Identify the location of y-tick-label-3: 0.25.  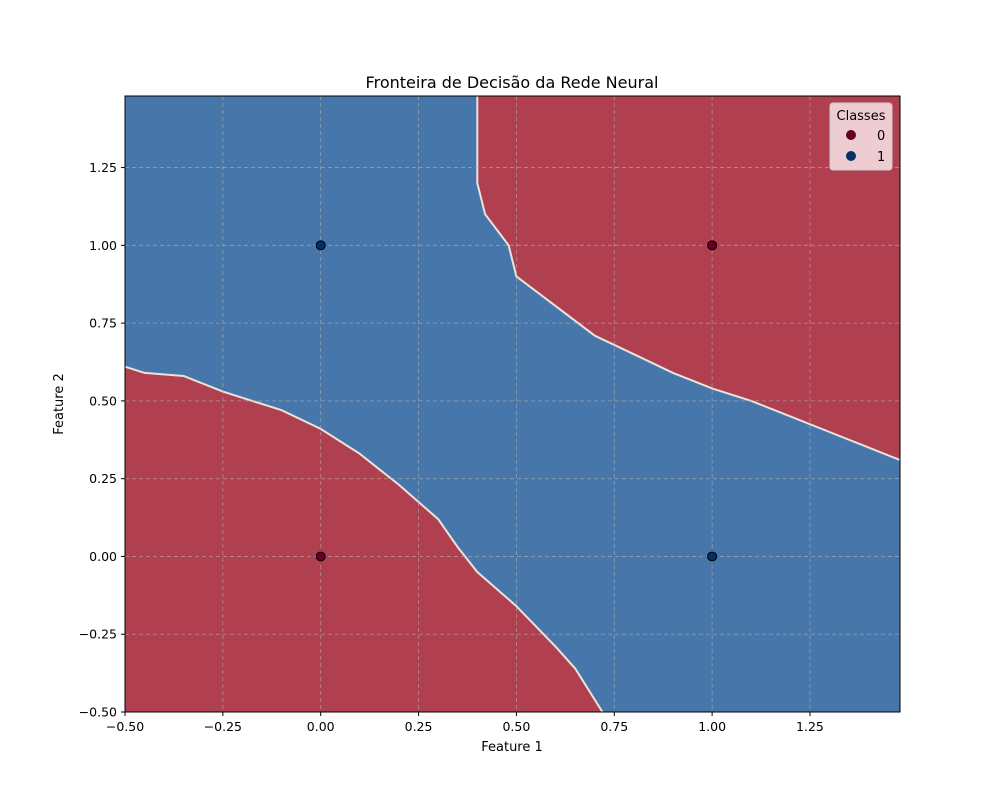
(103, 478).